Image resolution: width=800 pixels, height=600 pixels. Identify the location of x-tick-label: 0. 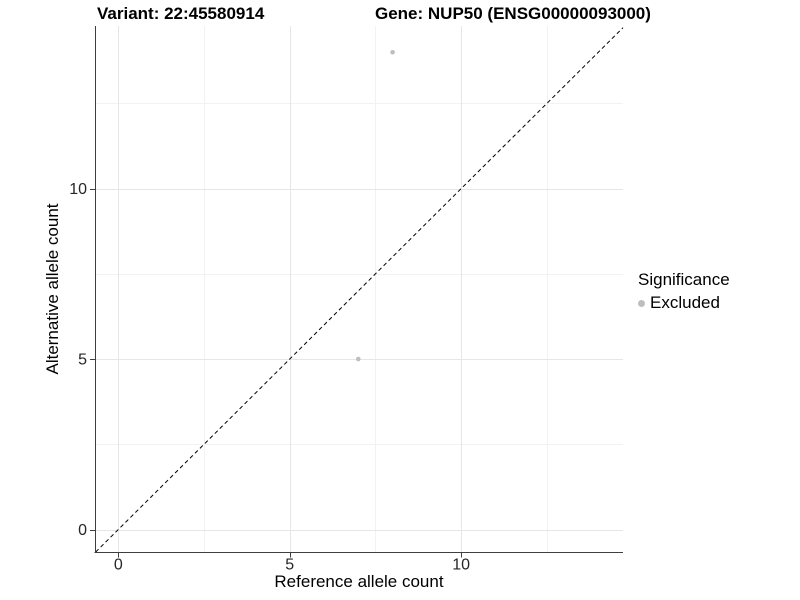
(118, 565).